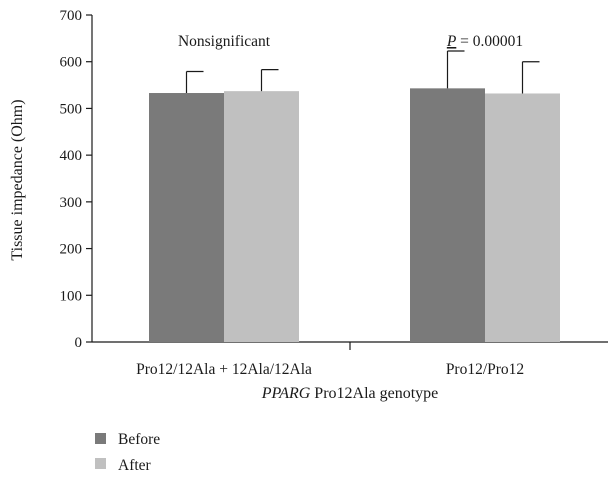  I want to click on y-tick-label: 700, so click(71, 16).